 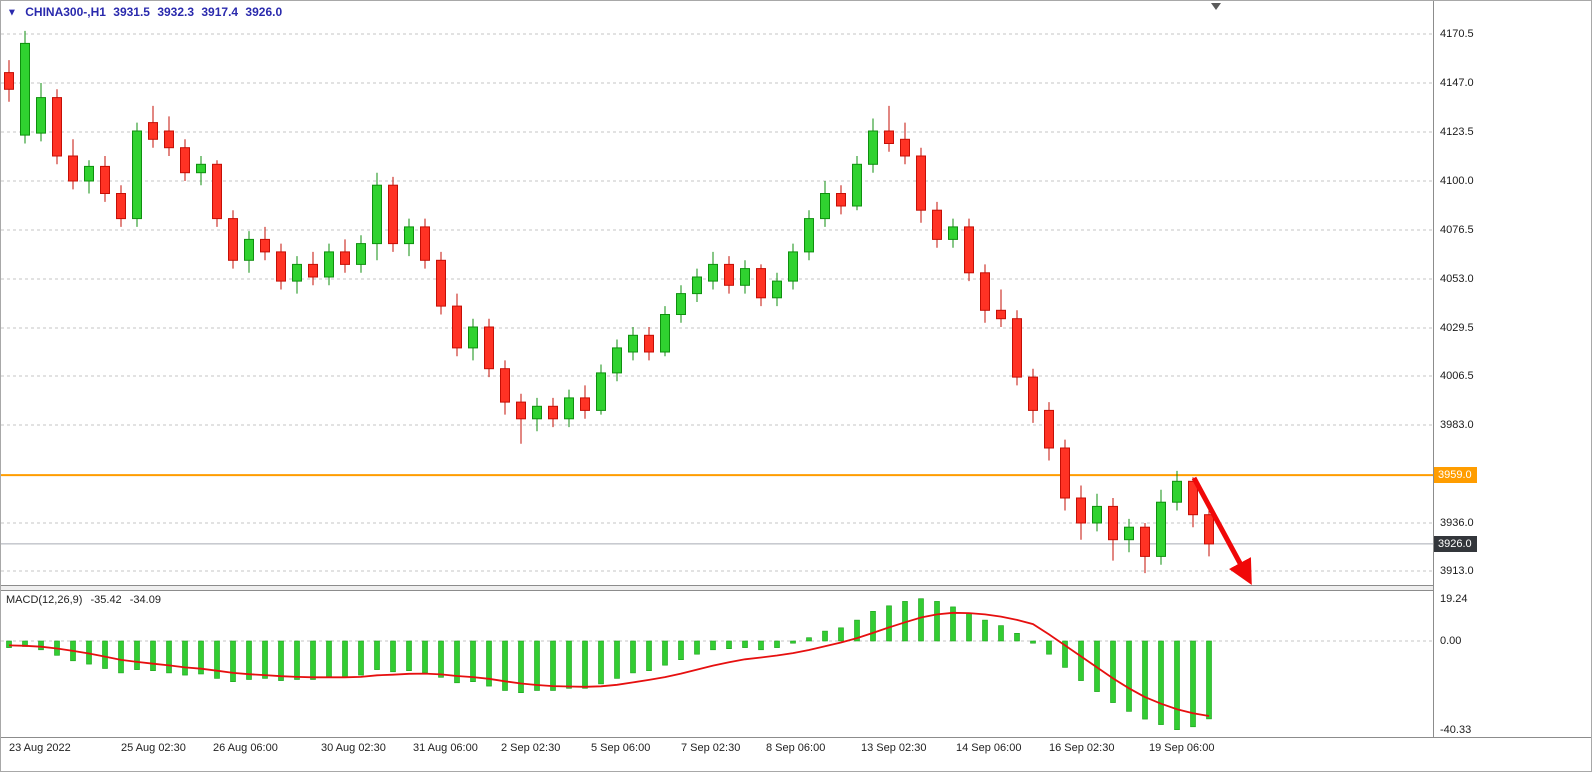 What do you see at coordinates (1457, 425) in the screenshot?
I see `price-tick-label: 3983.0` at bounding box center [1457, 425].